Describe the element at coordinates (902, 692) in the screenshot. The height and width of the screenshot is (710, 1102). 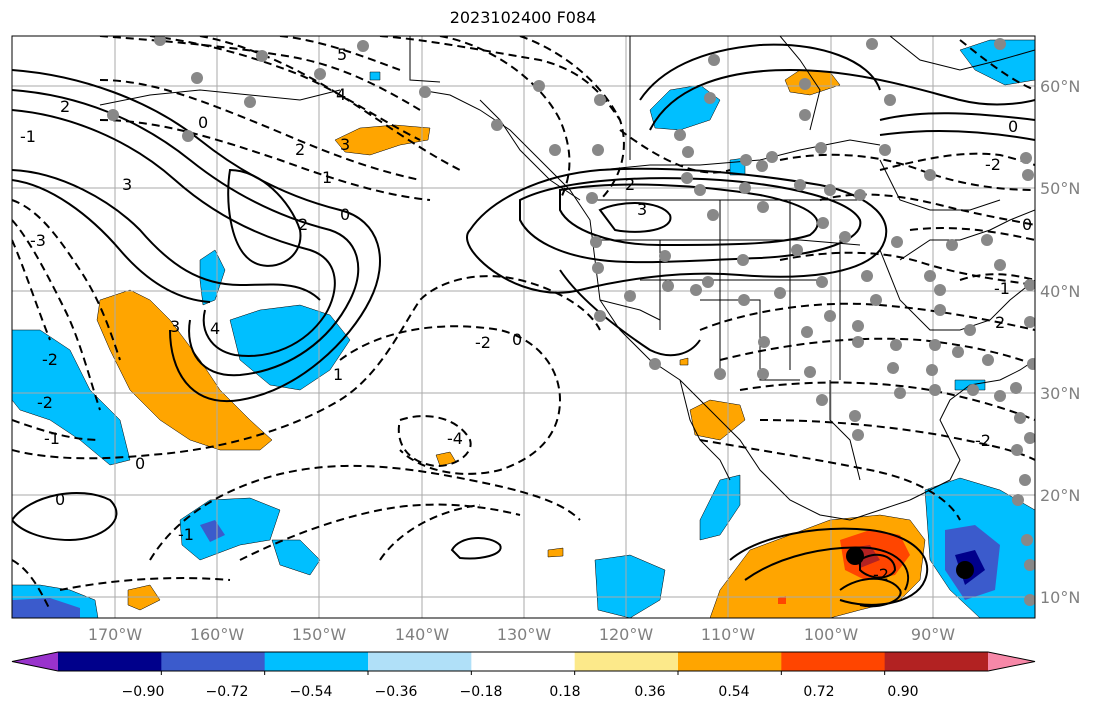
I see `svg-text: 0.90` at that location.